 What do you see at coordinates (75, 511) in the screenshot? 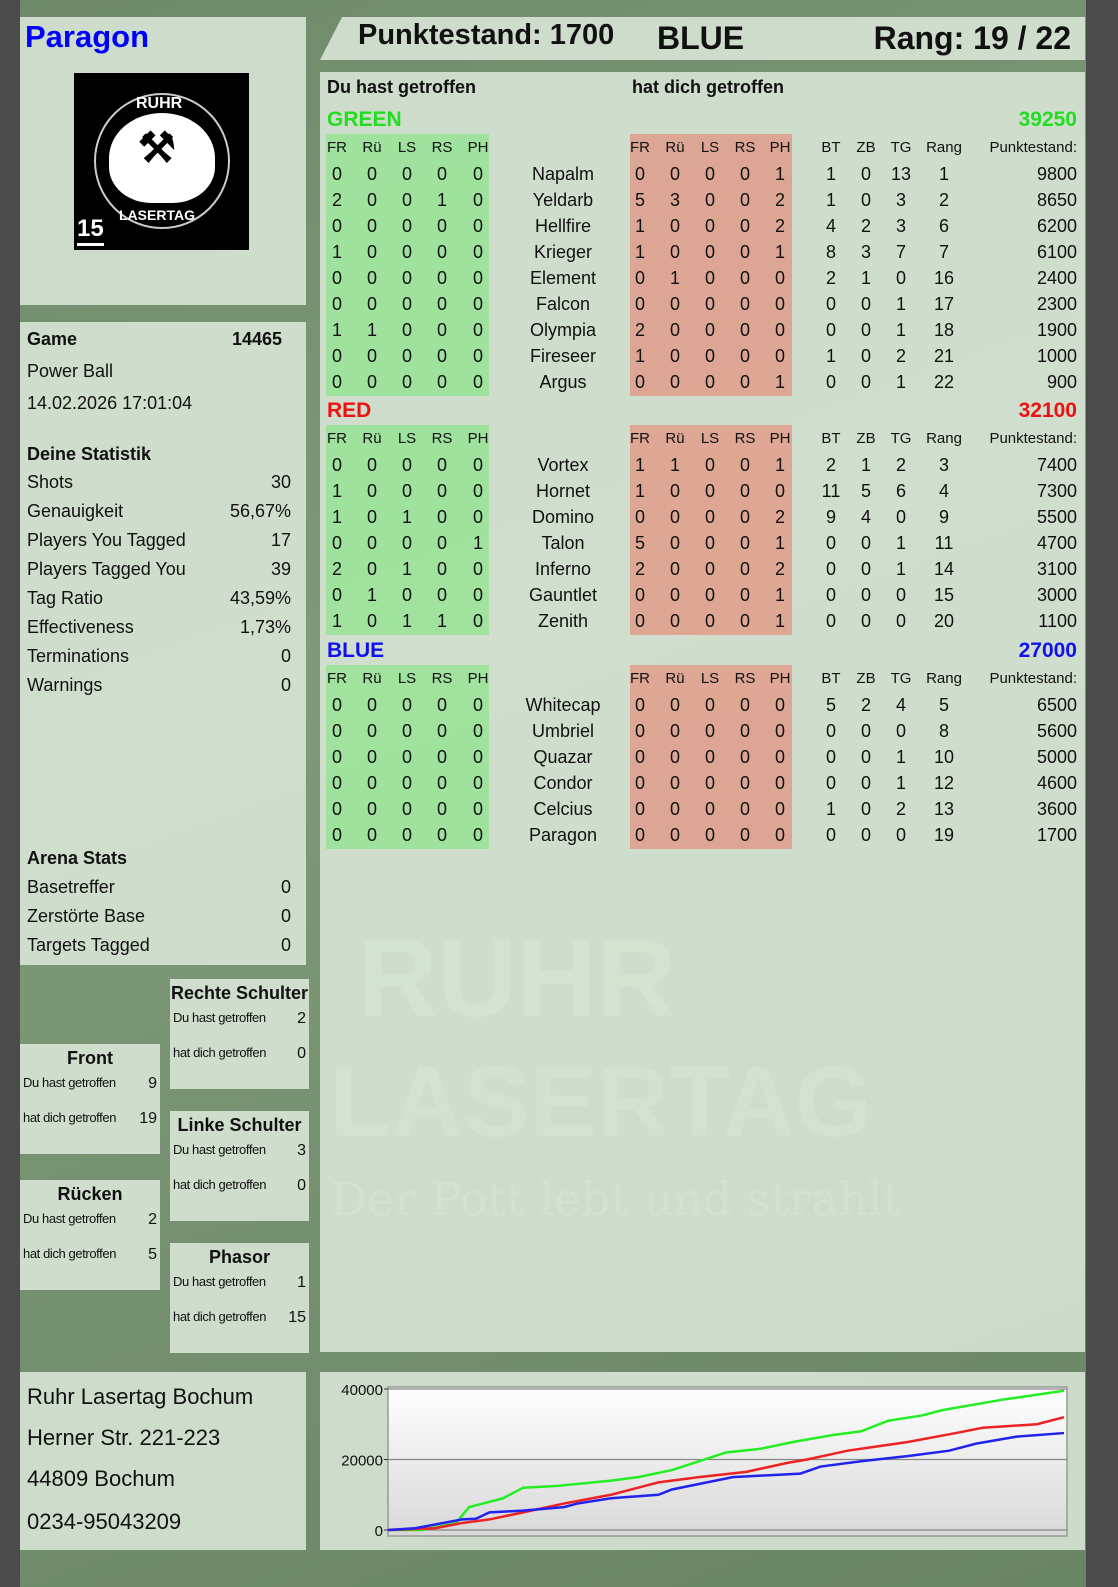
I see `stat-label: Genauigkeit` at bounding box center [75, 511].